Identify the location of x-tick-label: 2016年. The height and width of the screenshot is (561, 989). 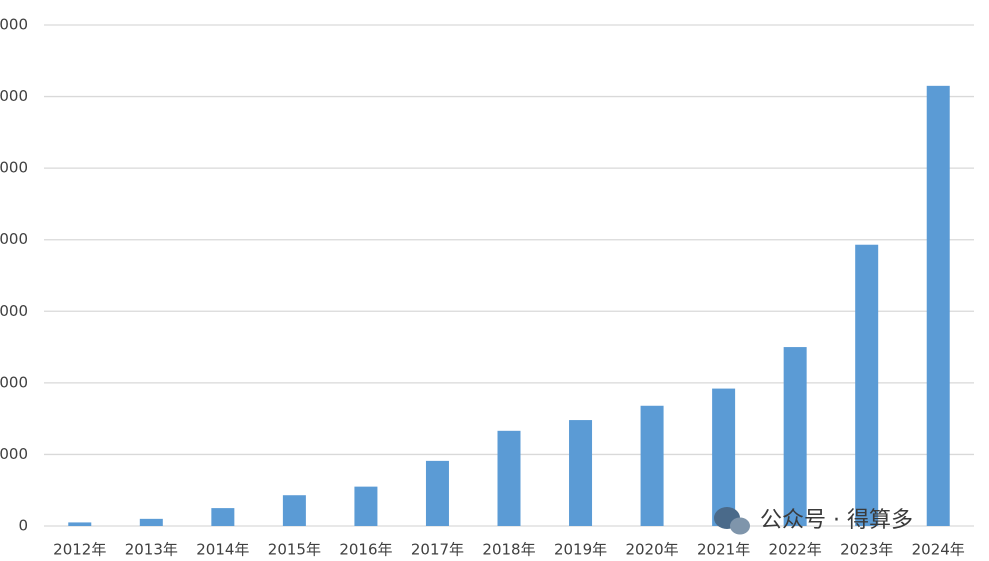
(365, 550).